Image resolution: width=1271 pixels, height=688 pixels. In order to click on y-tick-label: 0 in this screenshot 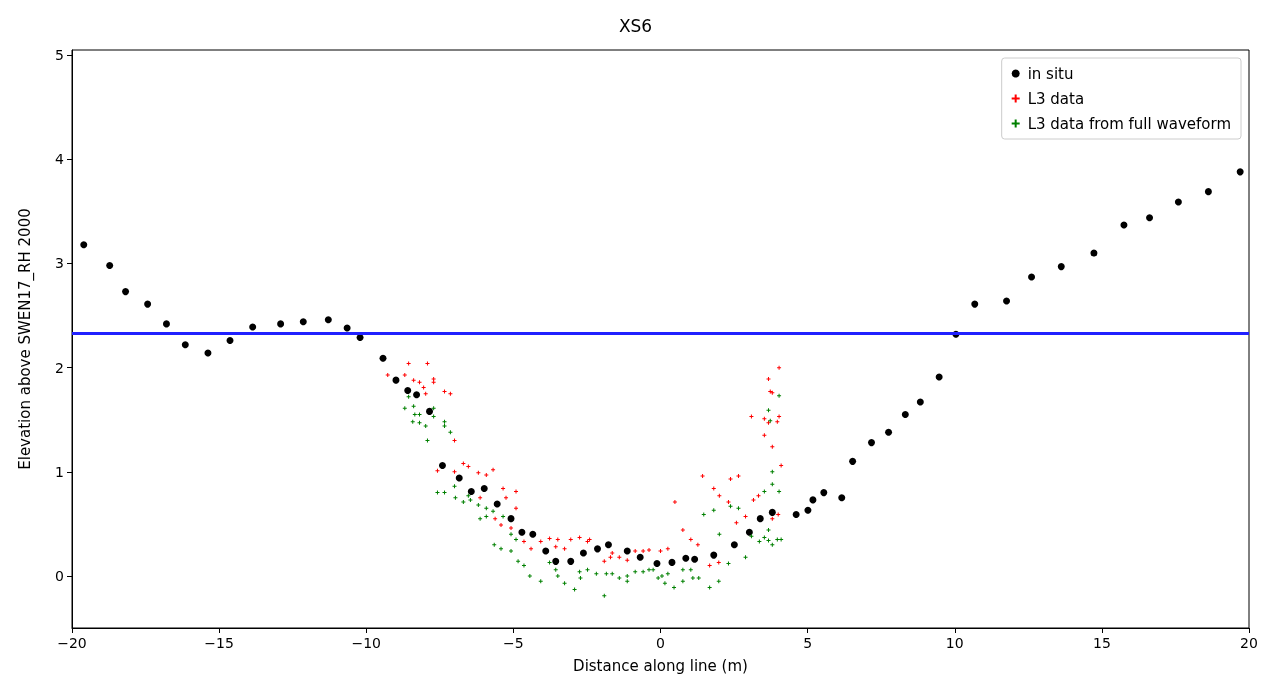, I will do `click(59, 575)`.